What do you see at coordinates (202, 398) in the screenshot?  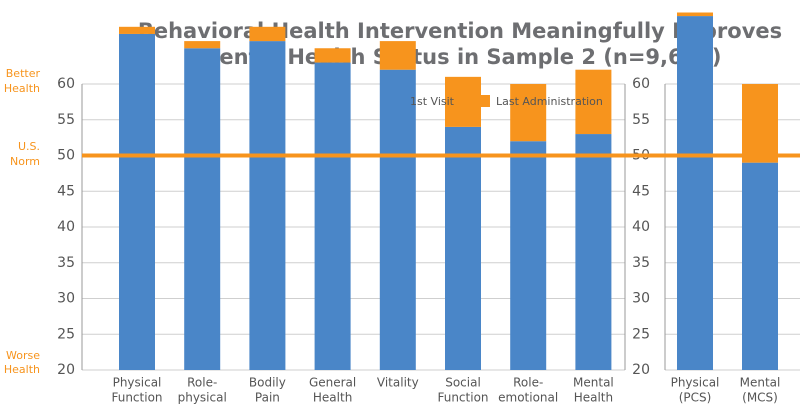 I see `x-tick-label: physical` at bounding box center [202, 398].